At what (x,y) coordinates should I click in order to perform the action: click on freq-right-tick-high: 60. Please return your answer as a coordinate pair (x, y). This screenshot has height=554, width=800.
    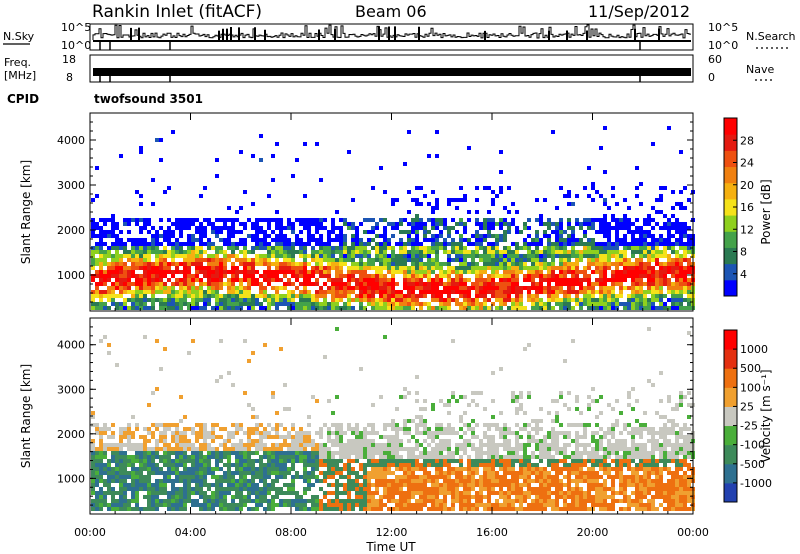
    Looking at the image, I should click on (715, 59).